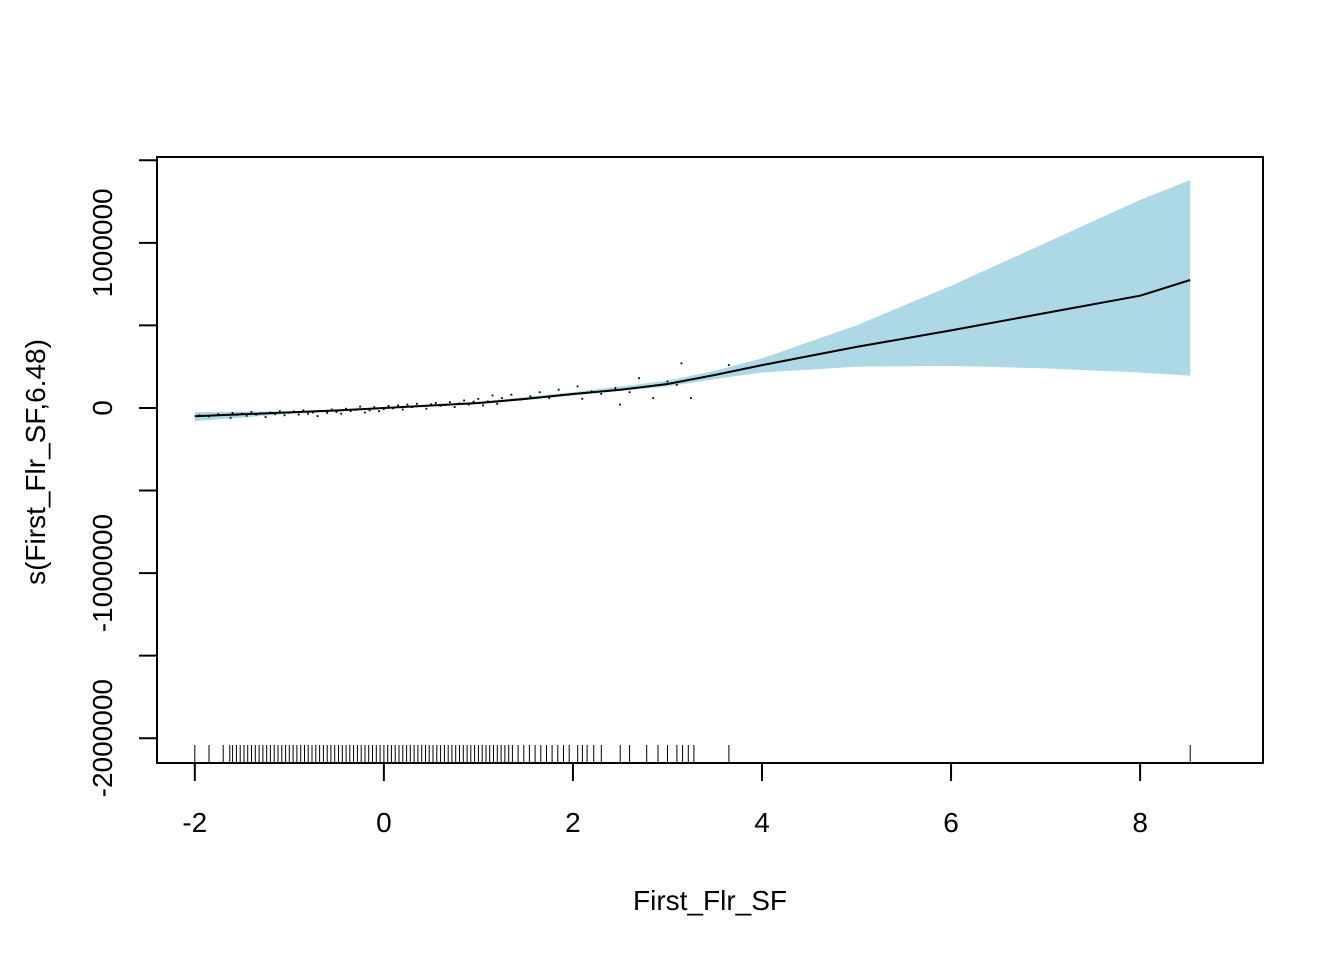  What do you see at coordinates (35, 462) in the screenshot?
I see `y-axis-title: s(First_Flr_SF,6.48)` at bounding box center [35, 462].